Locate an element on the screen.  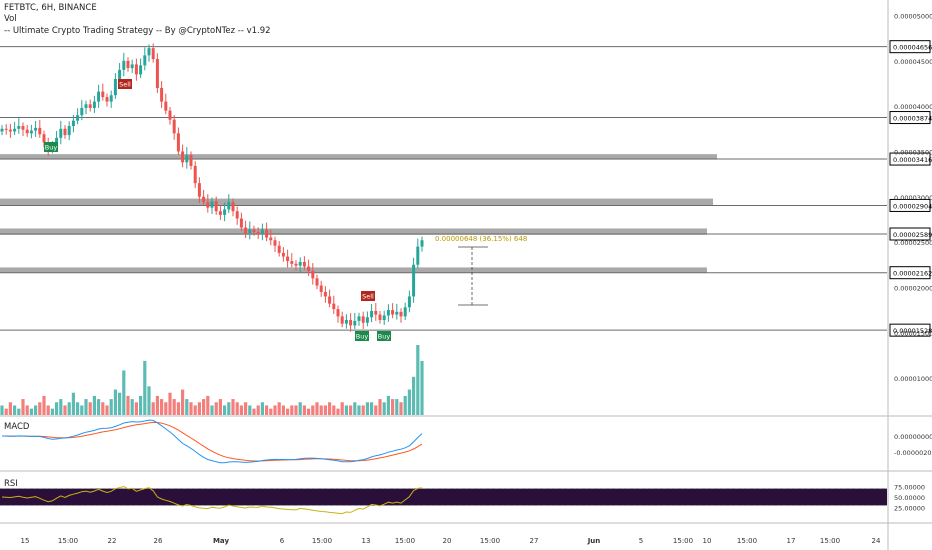
rsi-tick-label: 50.00000 is located at coordinates (909, 498).